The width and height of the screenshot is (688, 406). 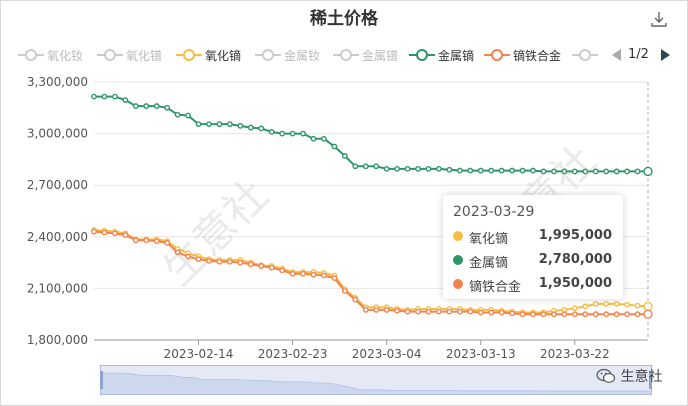 I want to click on chart-title: 稀土价格, so click(x=344, y=19).